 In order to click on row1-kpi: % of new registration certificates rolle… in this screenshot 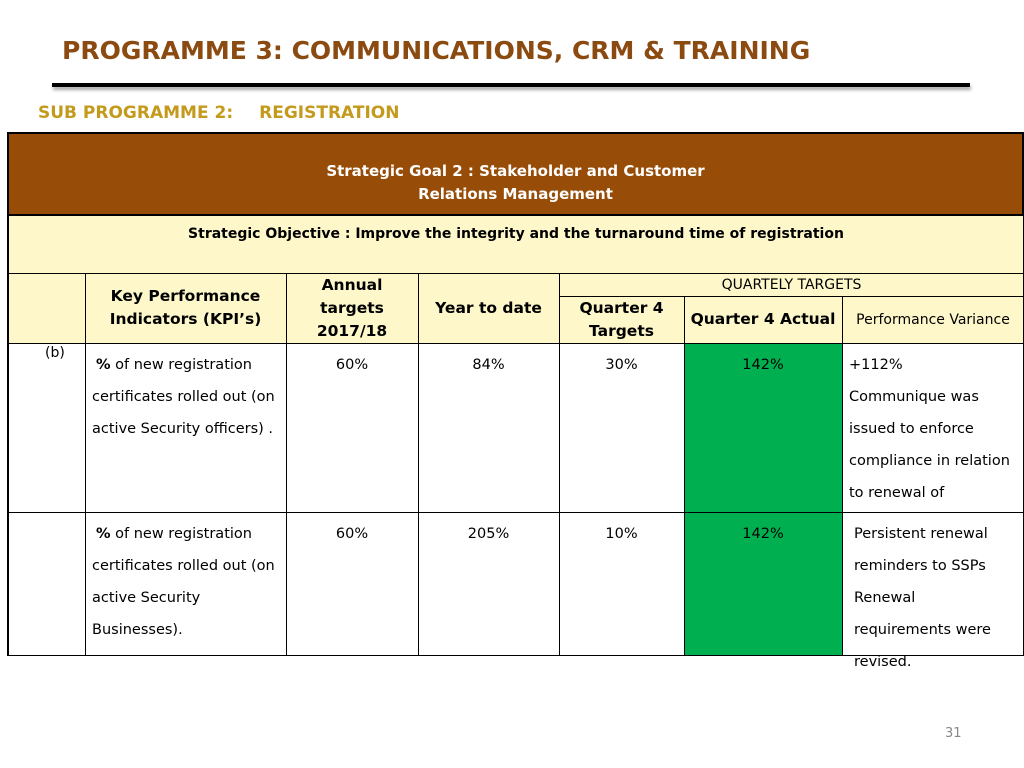, I will do `click(185, 427)`.